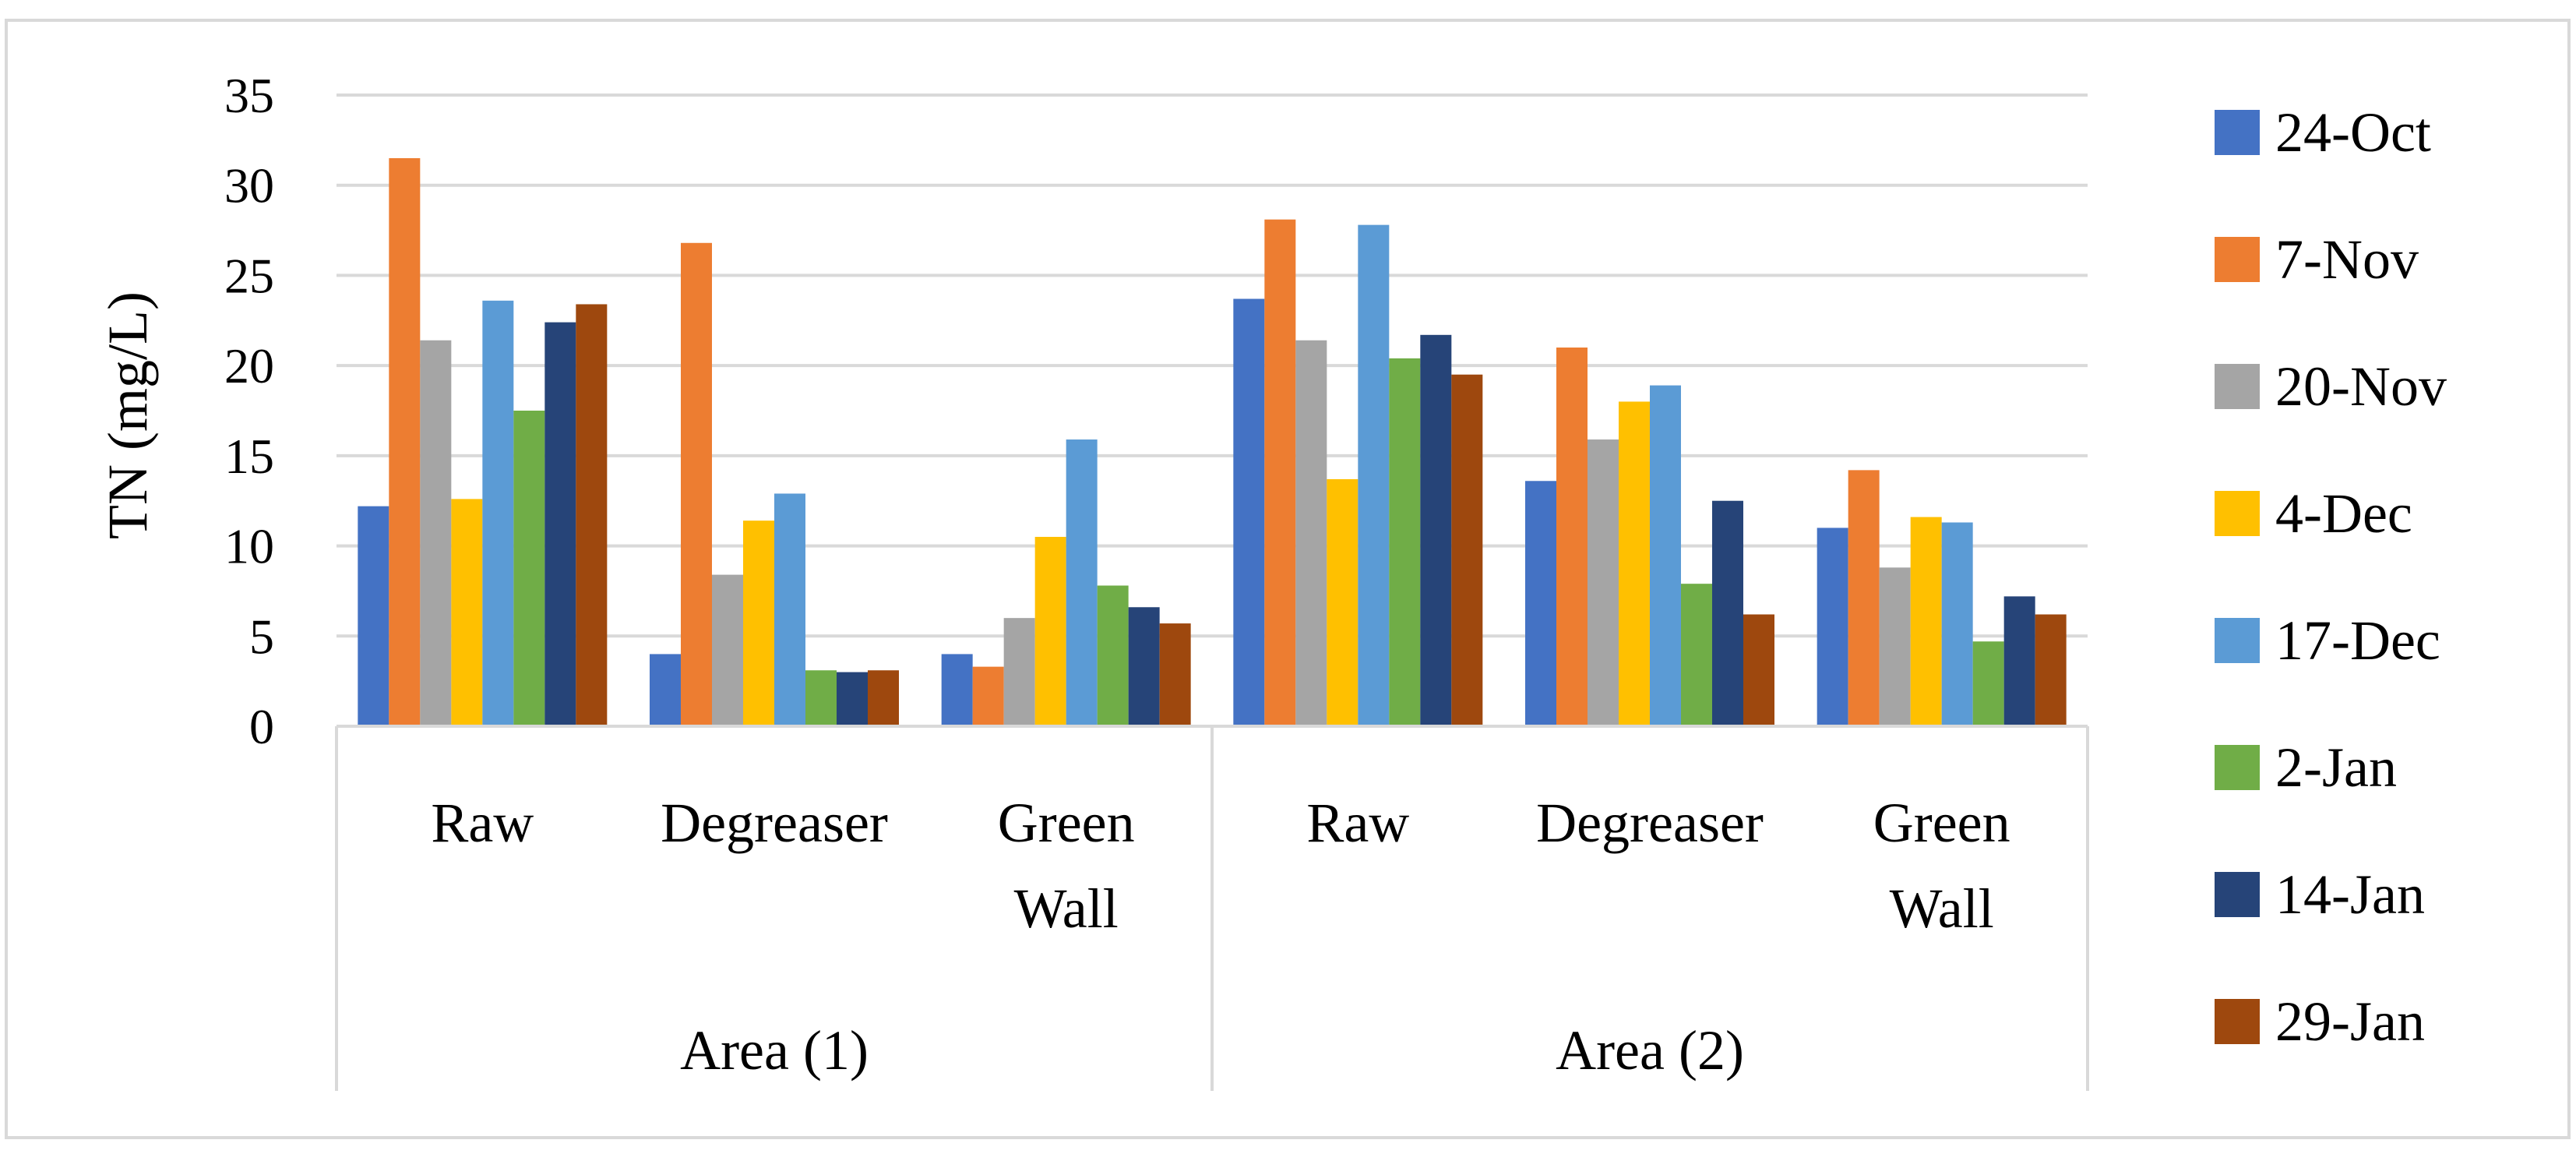  Describe the element at coordinates (2357, 640) in the screenshot. I see `legend-label: 17-Dec` at that location.